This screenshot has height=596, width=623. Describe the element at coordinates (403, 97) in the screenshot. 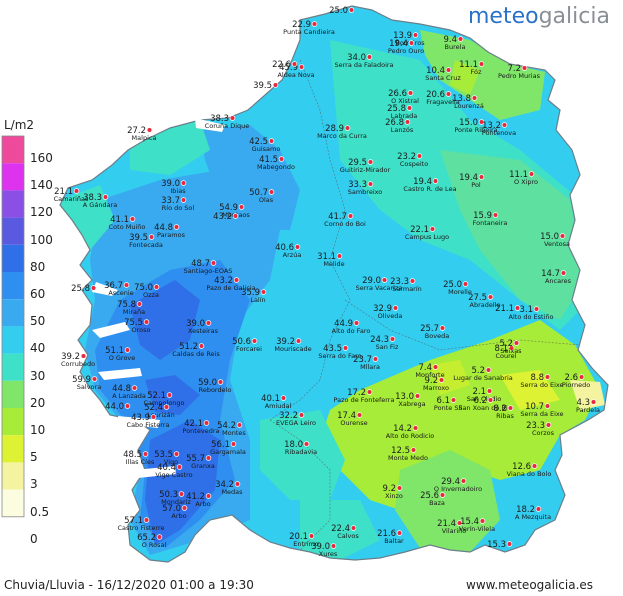

I see `station: 26.6O Xistral` at that location.